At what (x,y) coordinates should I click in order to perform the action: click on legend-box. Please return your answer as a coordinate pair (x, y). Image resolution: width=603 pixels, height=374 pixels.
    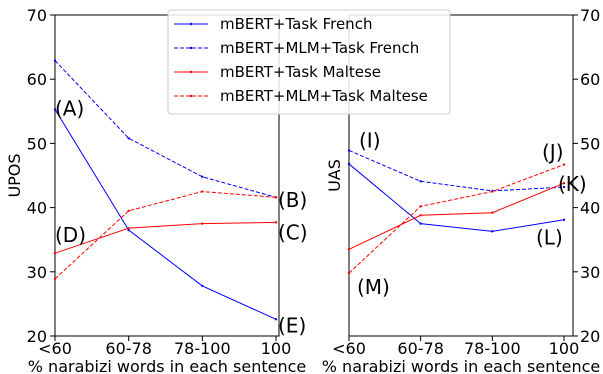
    Looking at the image, I should click on (309, 62).